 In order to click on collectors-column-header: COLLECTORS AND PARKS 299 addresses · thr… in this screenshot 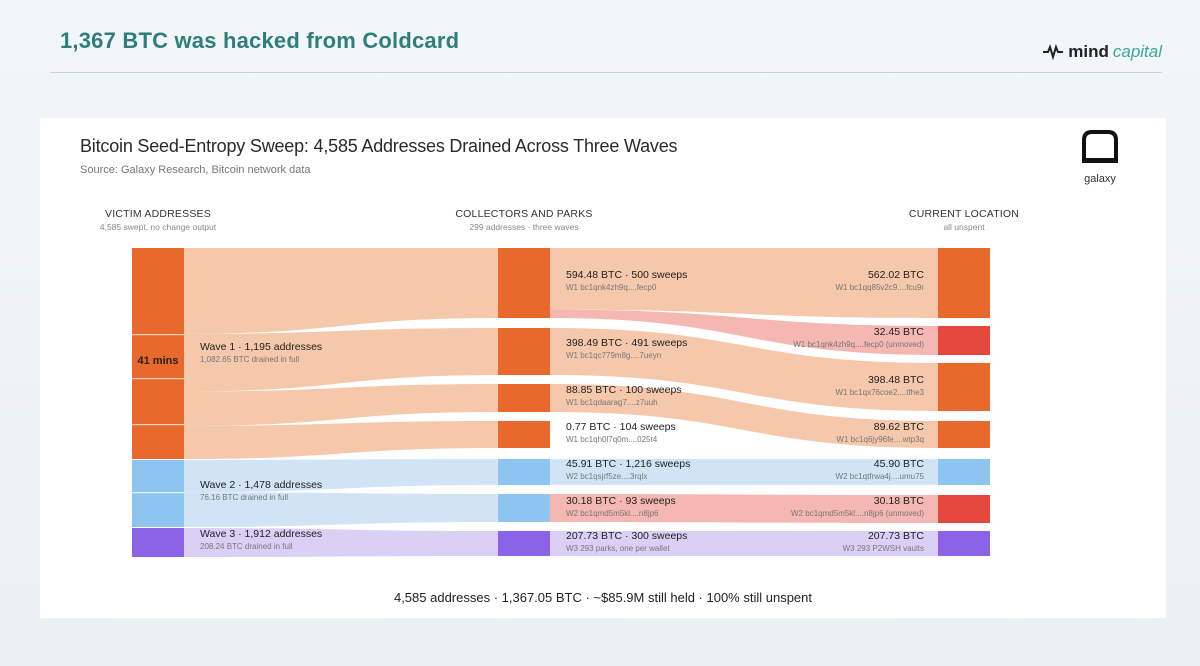, I will do `click(524, 220)`.